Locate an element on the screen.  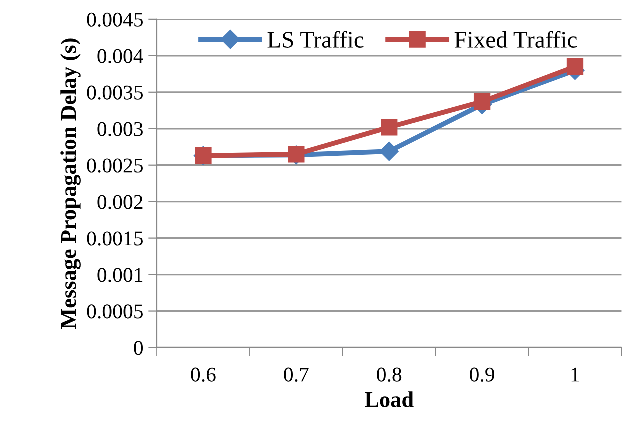
x-tick-label: 1 is located at coordinates (576, 375).